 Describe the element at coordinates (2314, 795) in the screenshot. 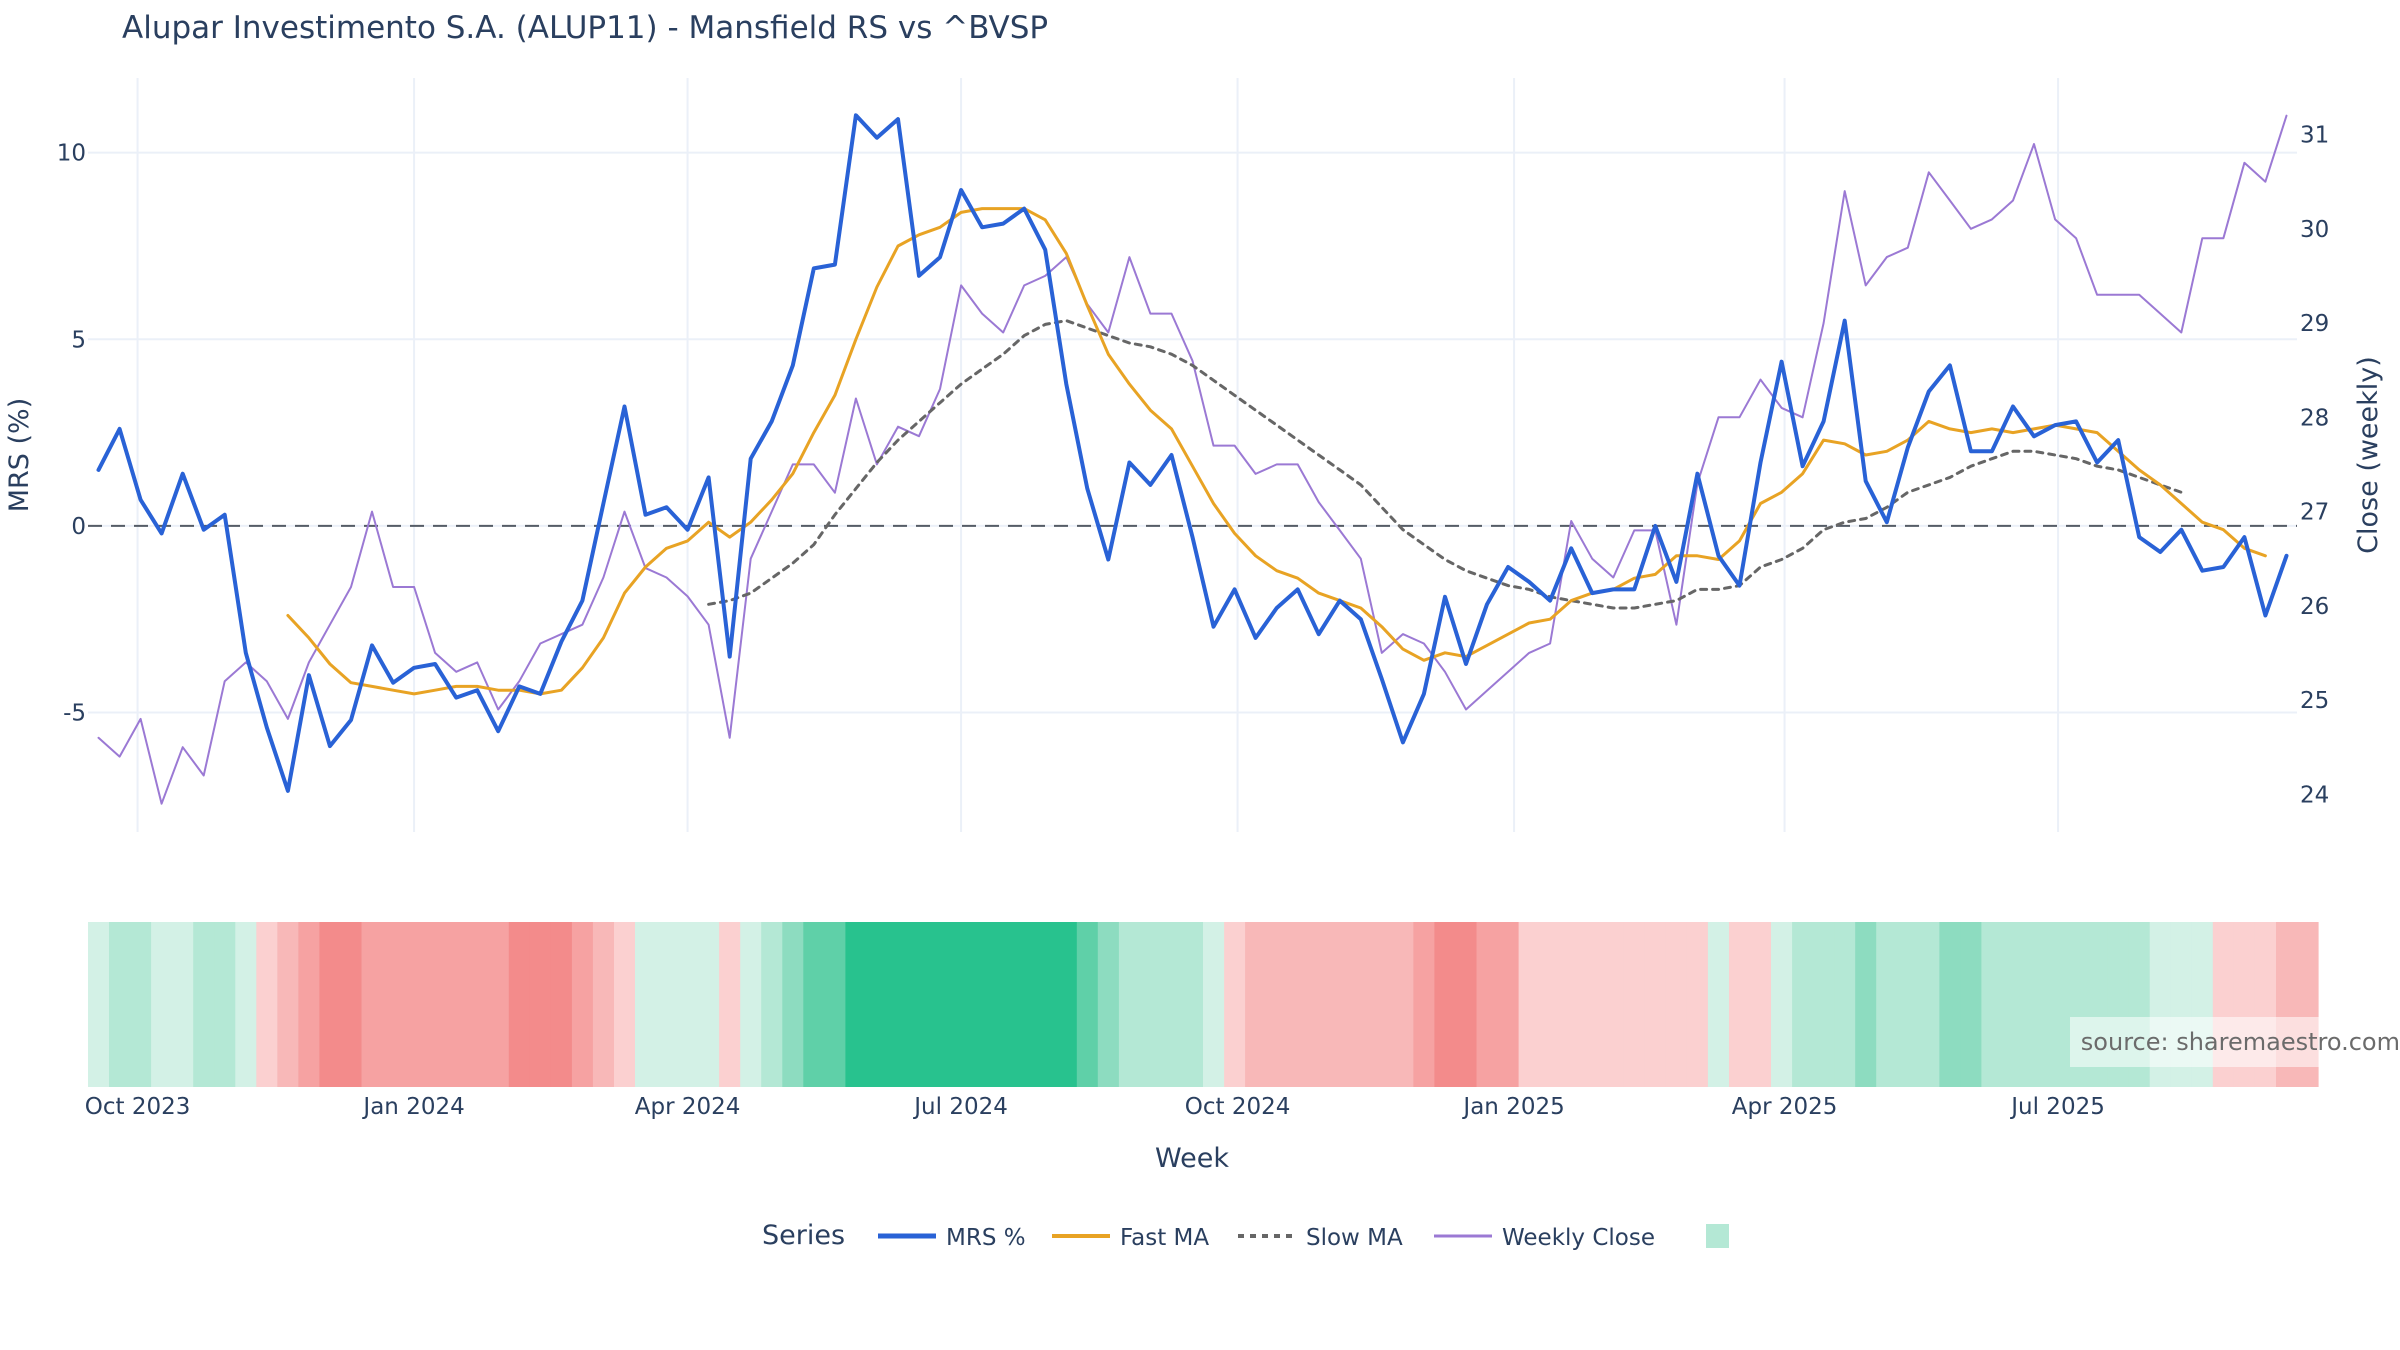

I see `y-right-tick-label: 24` at that location.